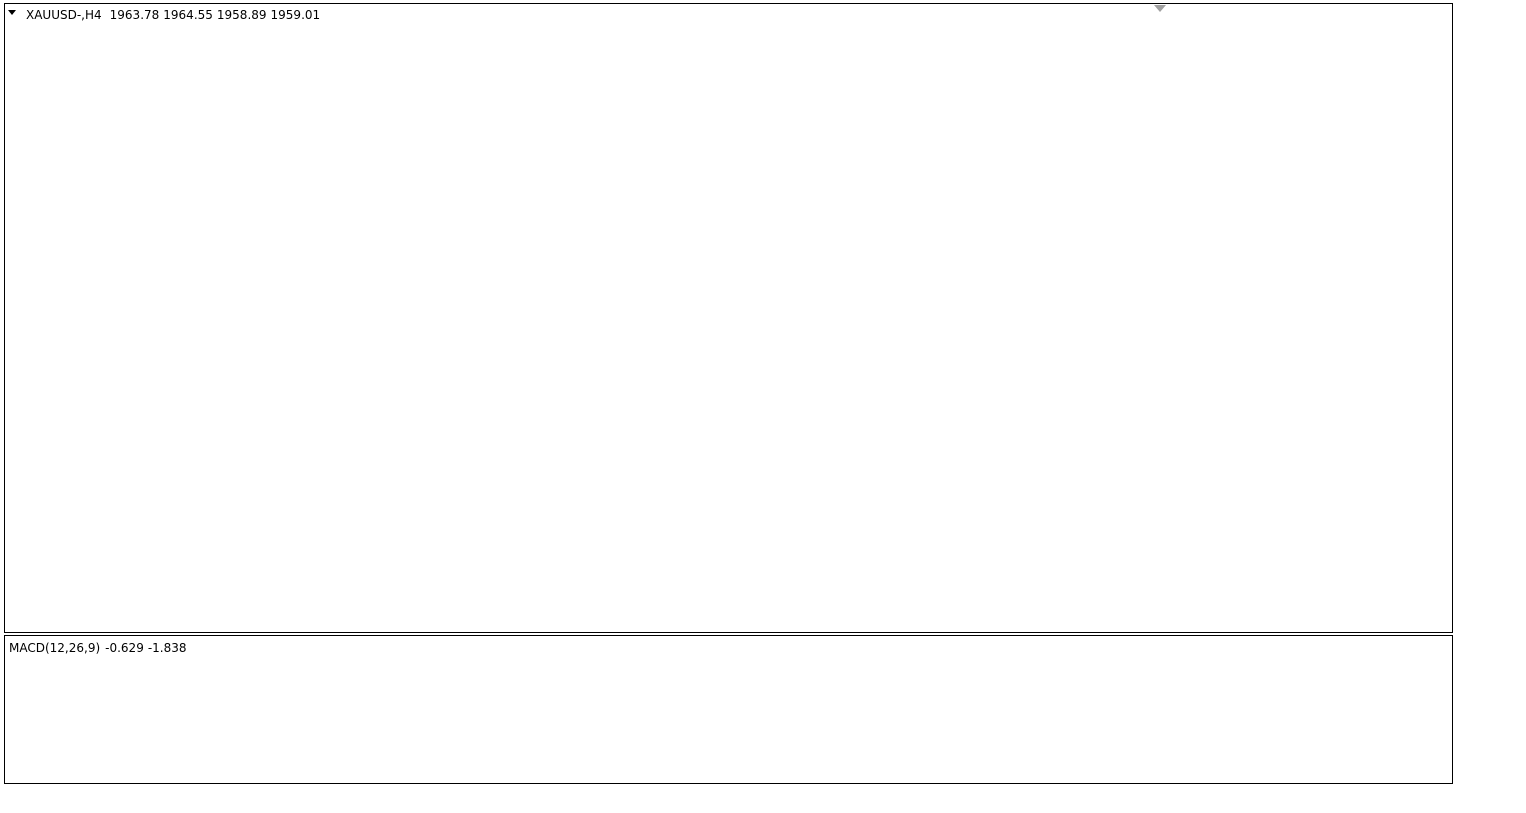  I want to click on header-high: 1964.55, so click(188, 15).